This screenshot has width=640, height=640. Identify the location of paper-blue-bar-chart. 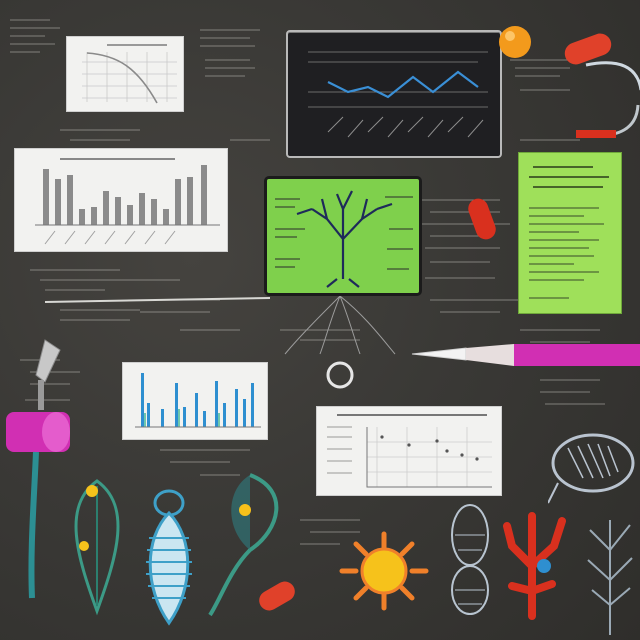
(195, 401).